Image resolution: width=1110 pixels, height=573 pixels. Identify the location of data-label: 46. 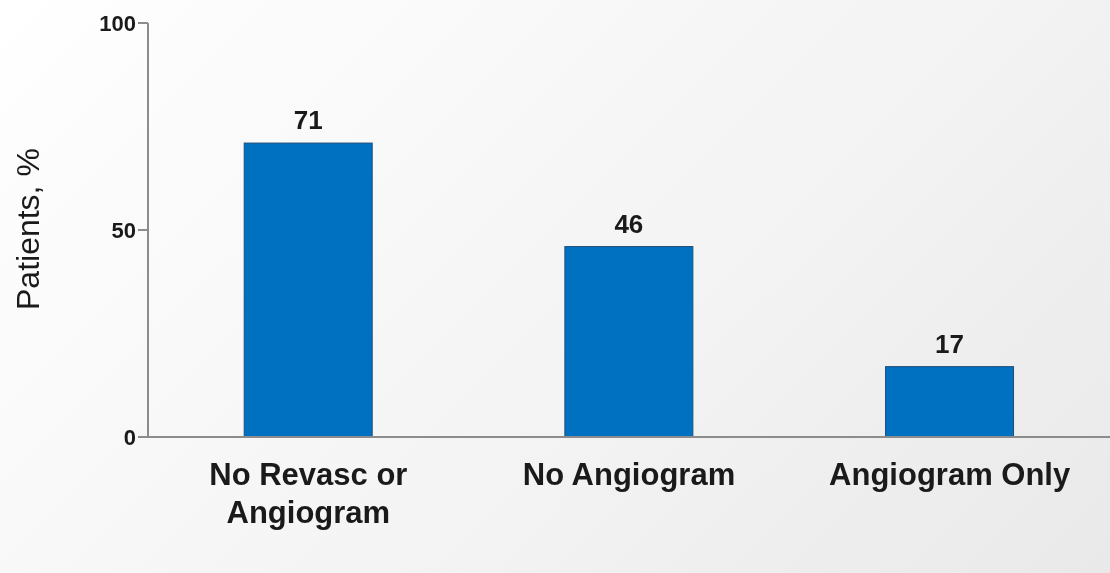
(629, 223).